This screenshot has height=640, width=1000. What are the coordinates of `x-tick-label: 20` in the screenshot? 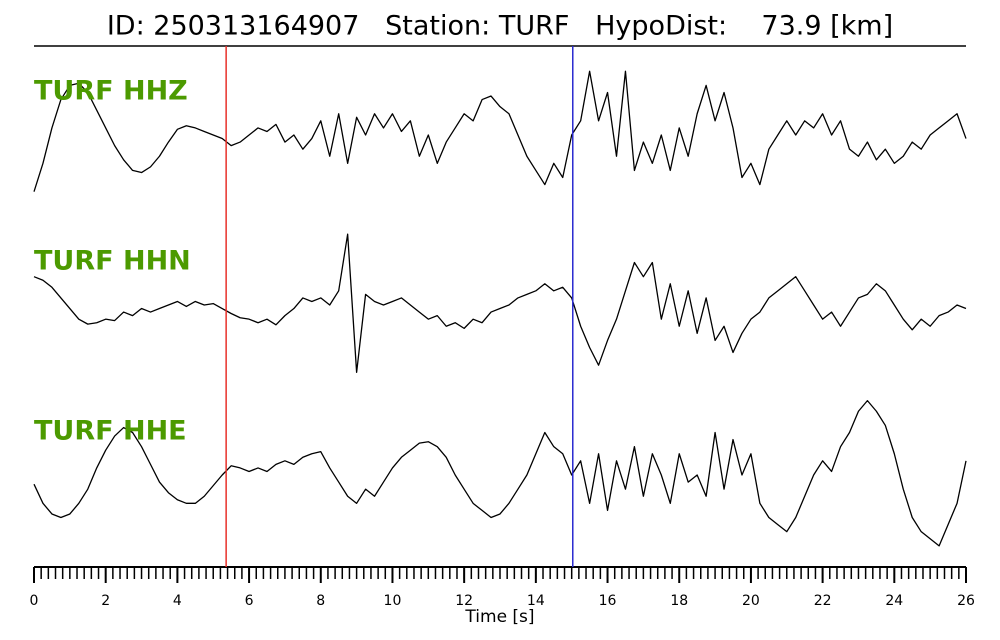 It's located at (751, 601).